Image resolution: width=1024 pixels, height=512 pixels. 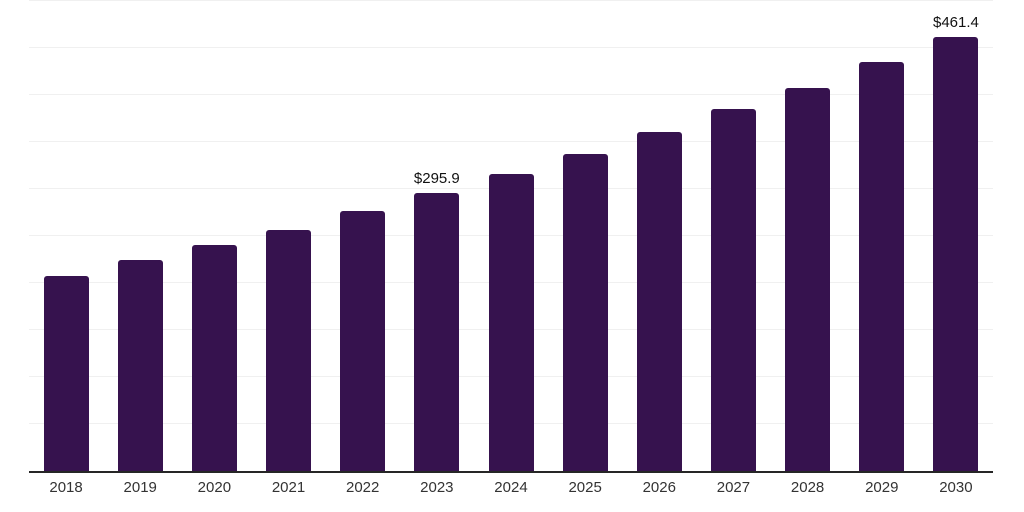 What do you see at coordinates (511, 472) in the screenshot?
I see `x-axis-line` at bounding box center [511, 472].